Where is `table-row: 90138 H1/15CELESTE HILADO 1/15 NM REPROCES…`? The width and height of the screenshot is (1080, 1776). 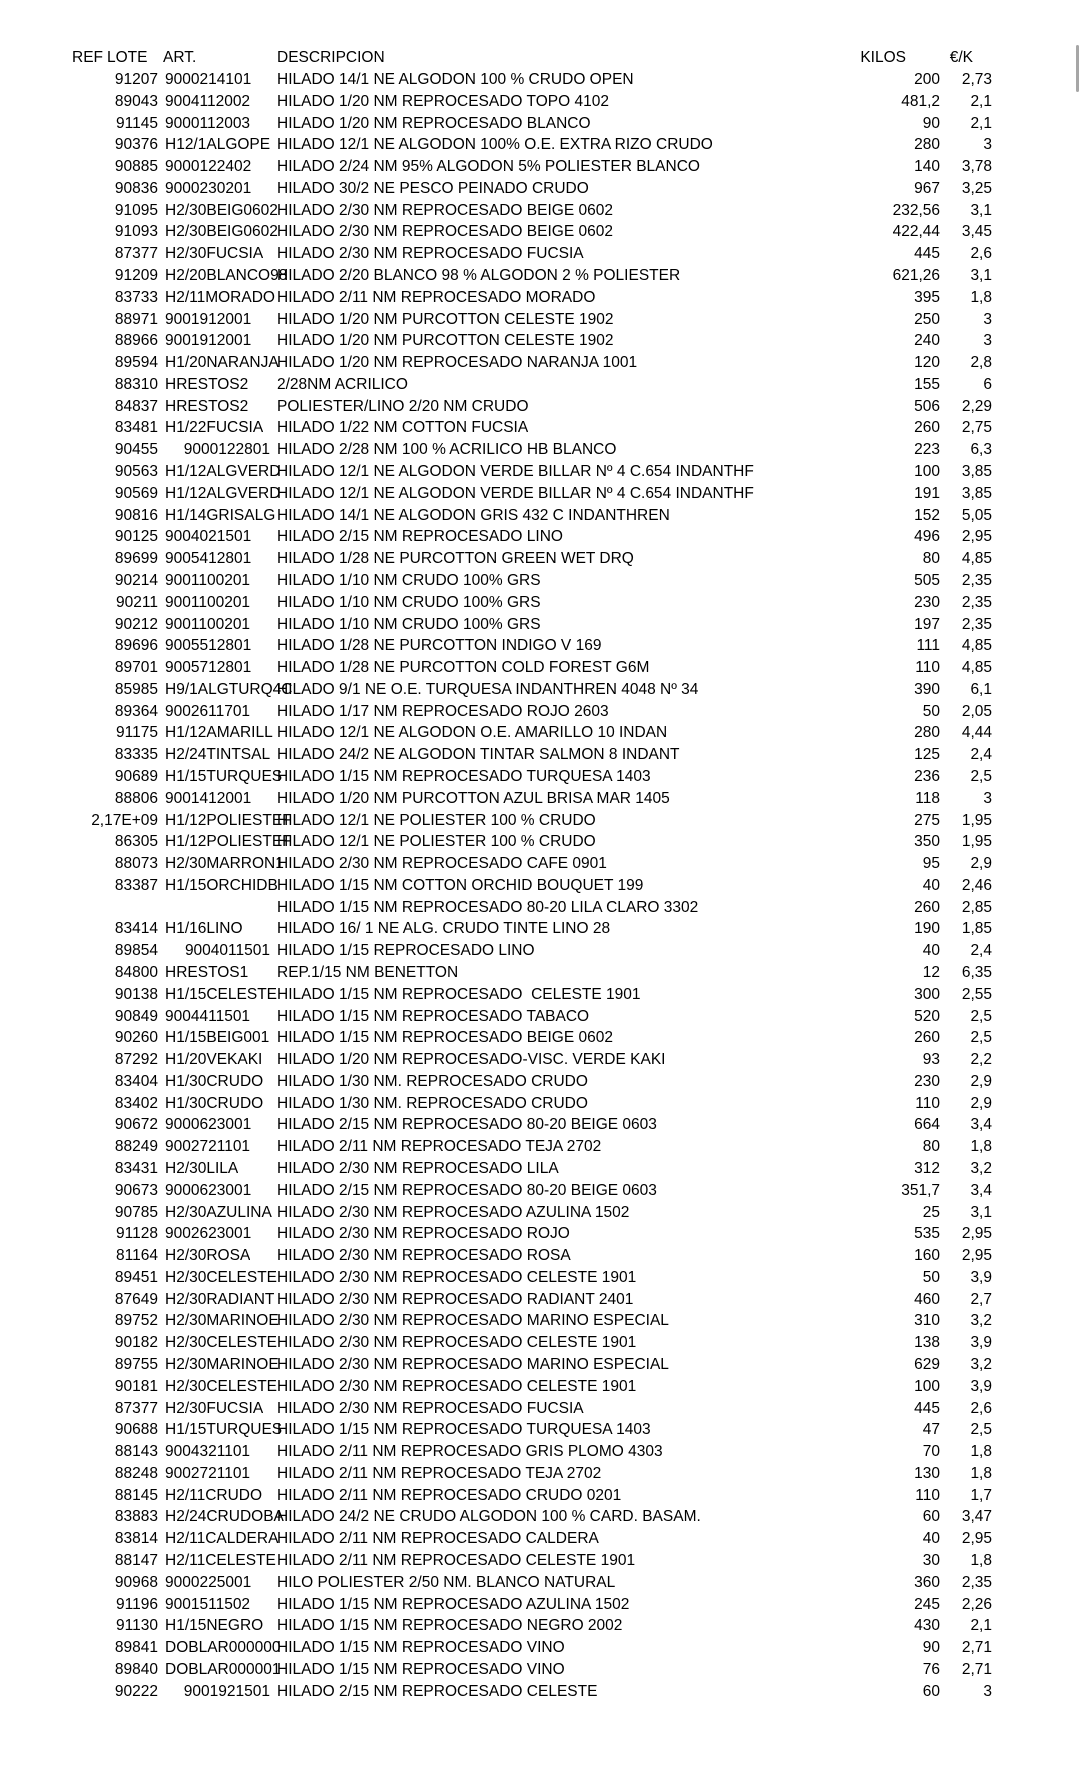
table-row: 90138 H1/15CELESTE HILADO 1/15 NM REPROCES… is located at coordinates (540, 995).